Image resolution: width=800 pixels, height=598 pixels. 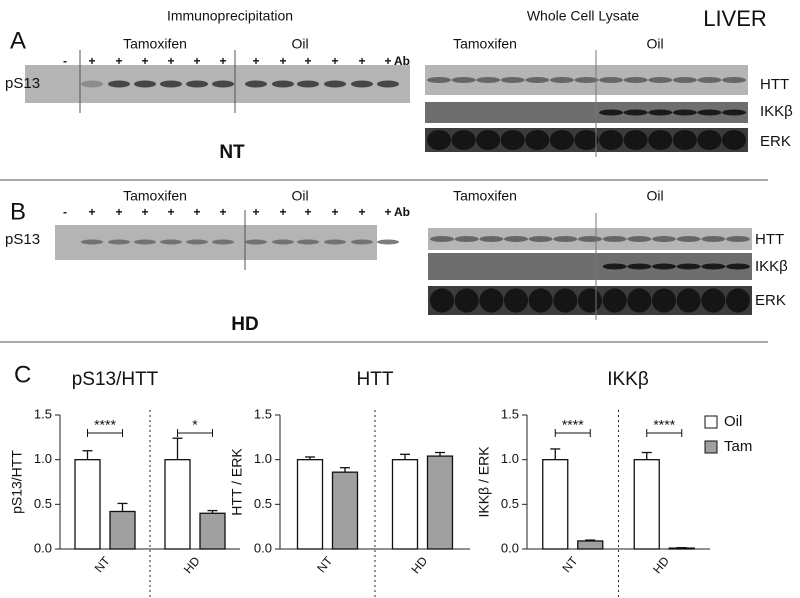 I want to click on ip-title: Immunoprecipitation, so click(x=230, y=16).